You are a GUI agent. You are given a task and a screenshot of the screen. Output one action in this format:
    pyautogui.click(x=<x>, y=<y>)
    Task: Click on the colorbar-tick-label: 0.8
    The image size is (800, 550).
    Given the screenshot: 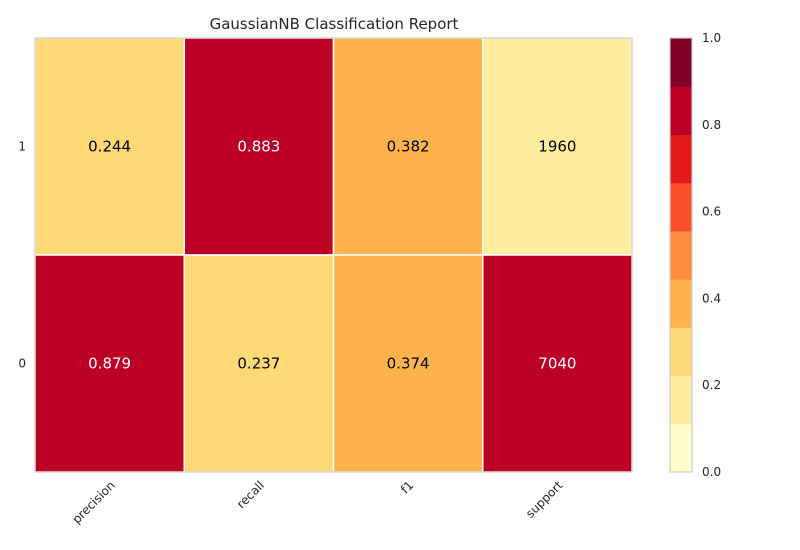 What is the action you would take?
    pyautogui.click(x=711, y=125)
    